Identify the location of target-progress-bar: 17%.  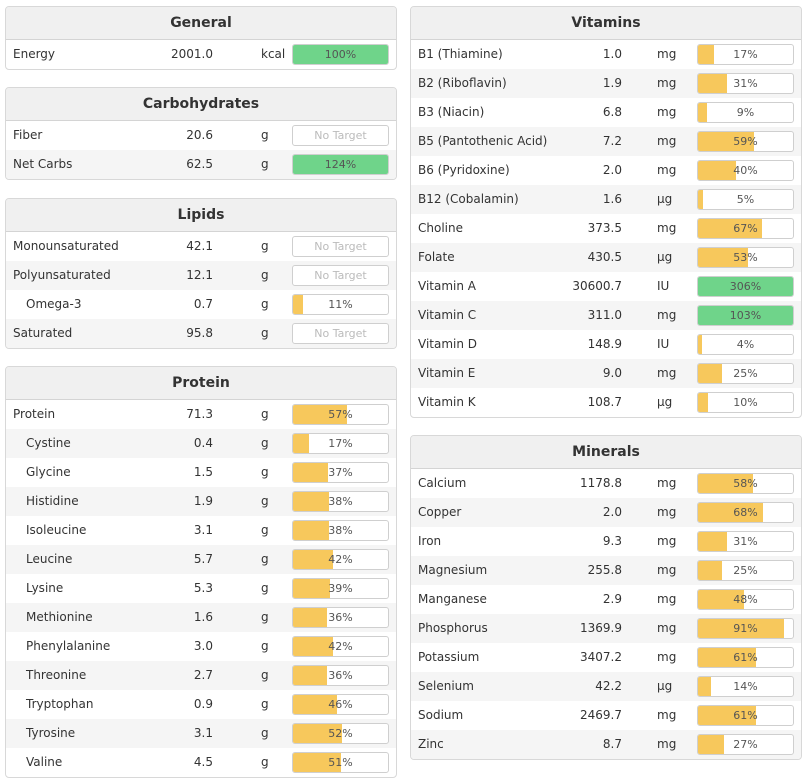
(745, 54).